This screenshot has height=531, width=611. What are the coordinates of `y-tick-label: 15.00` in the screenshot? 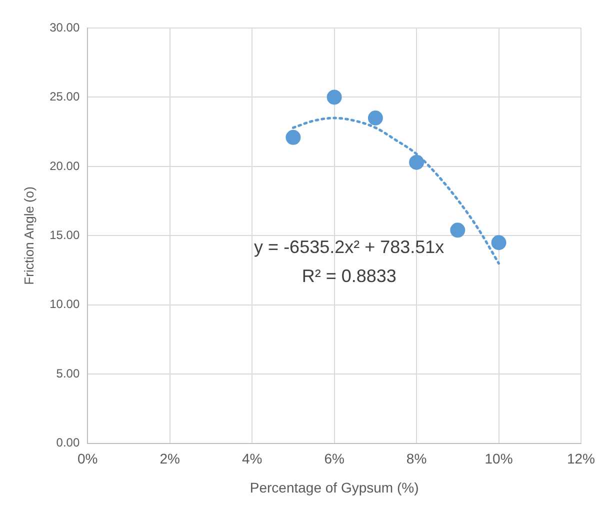 It's located at (65, 235).